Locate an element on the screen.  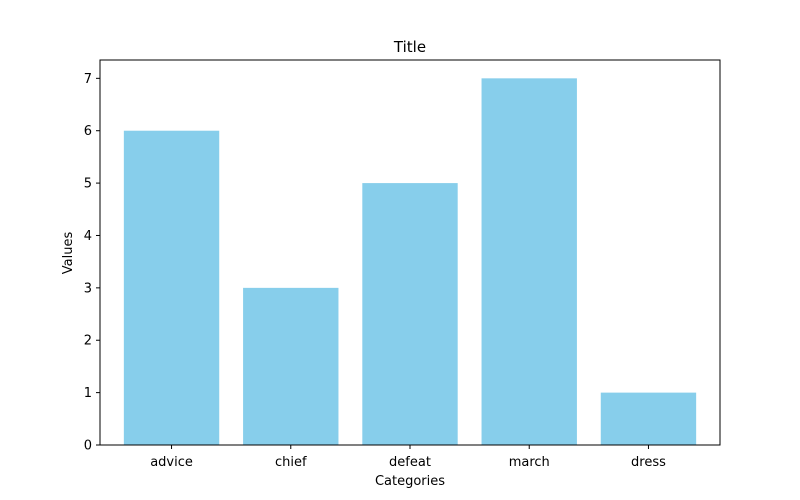
y-tick-label-0: 0 is located at coordinates (88, 446).